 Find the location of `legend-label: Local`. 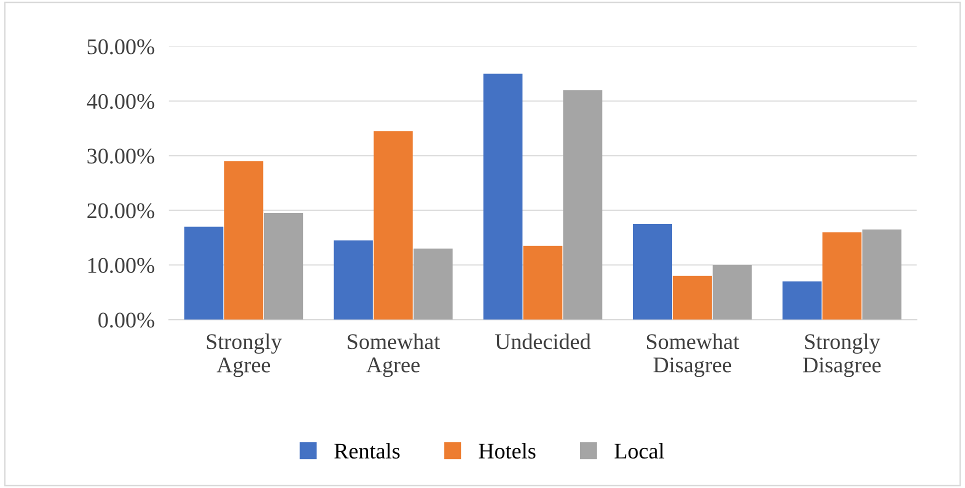

legend-label: Local is located at coordinates (639, 450).